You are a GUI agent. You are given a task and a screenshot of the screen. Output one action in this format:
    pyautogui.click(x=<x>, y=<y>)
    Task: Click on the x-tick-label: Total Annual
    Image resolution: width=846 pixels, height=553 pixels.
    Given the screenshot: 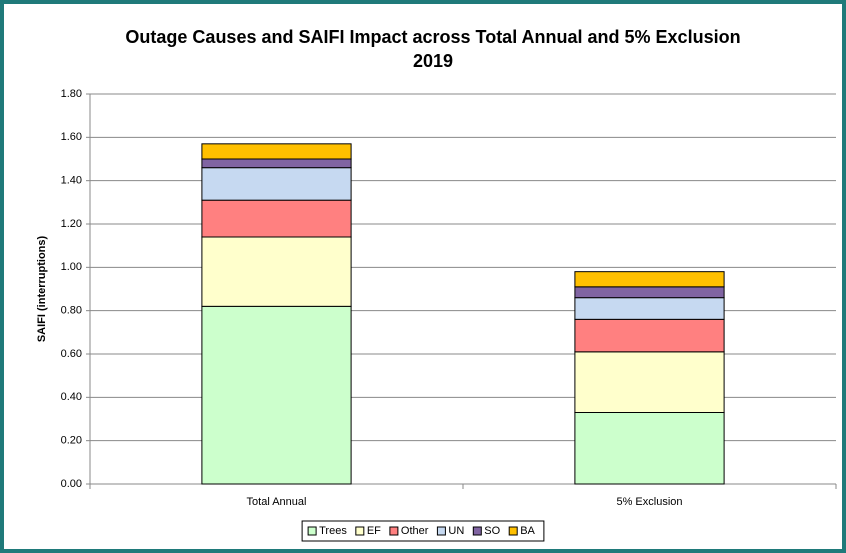 What is the action you would take?
    pyautogui.click(x=277, y=502)
    